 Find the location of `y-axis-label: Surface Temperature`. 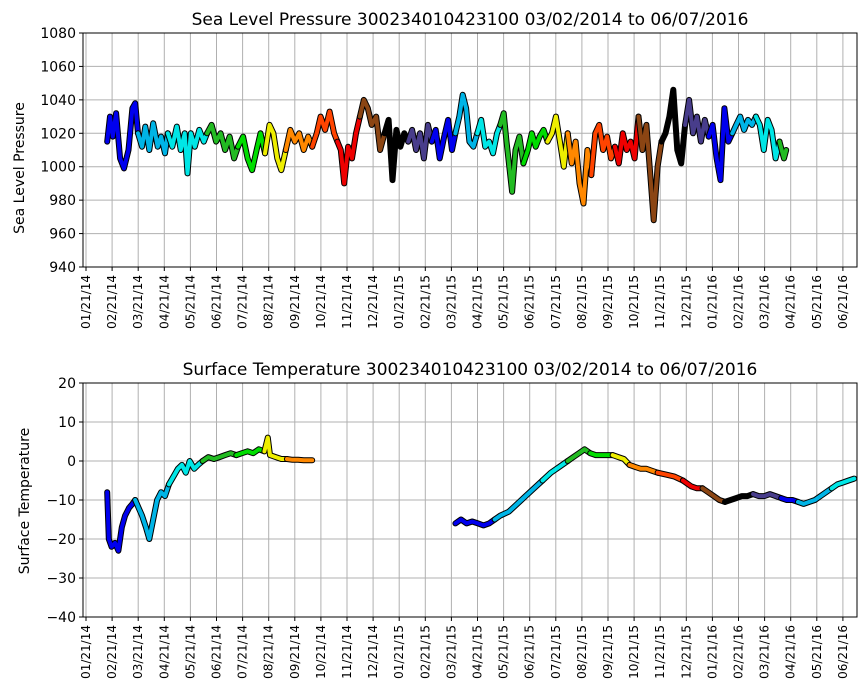

y-axis-label: Surface Temperature is located at coordinates (25, 501).